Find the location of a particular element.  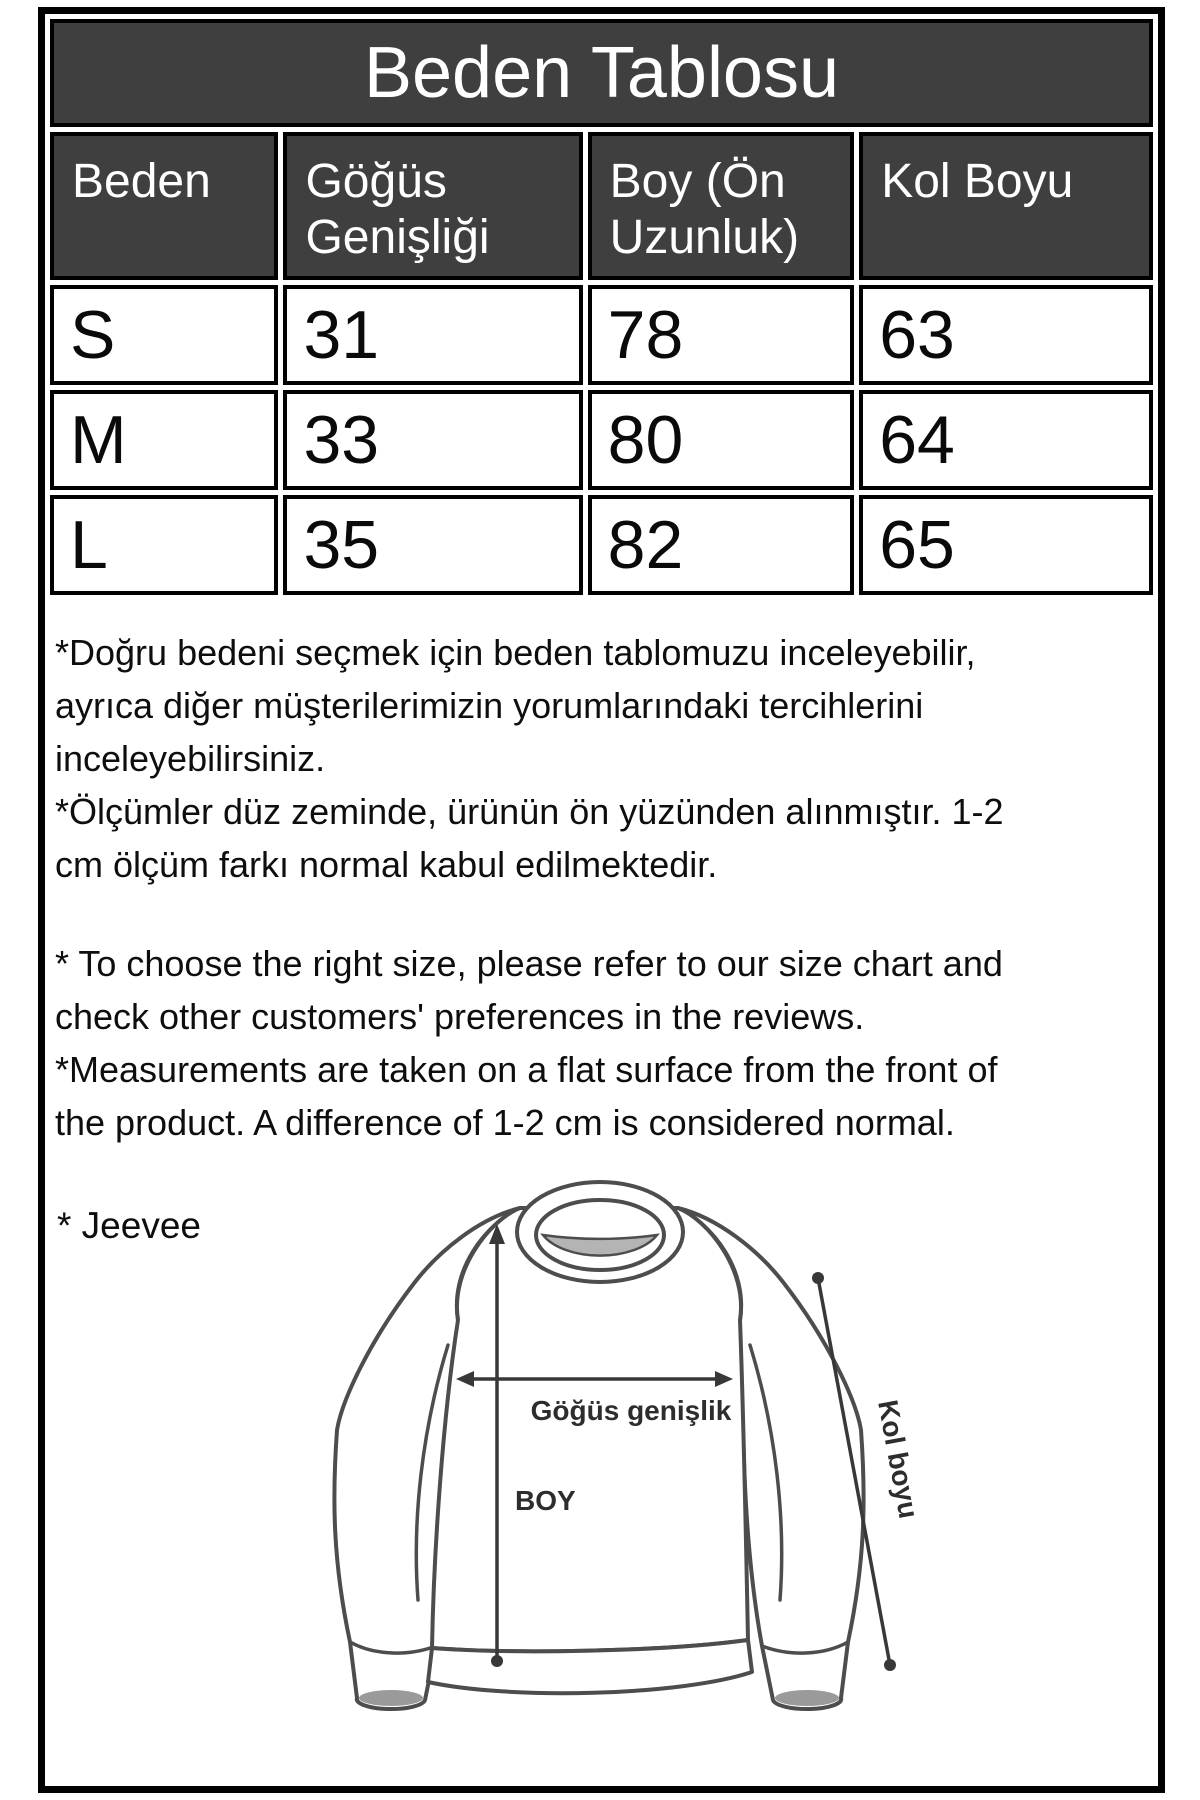

length-arrowhead is located at coordinates (497, 1234).